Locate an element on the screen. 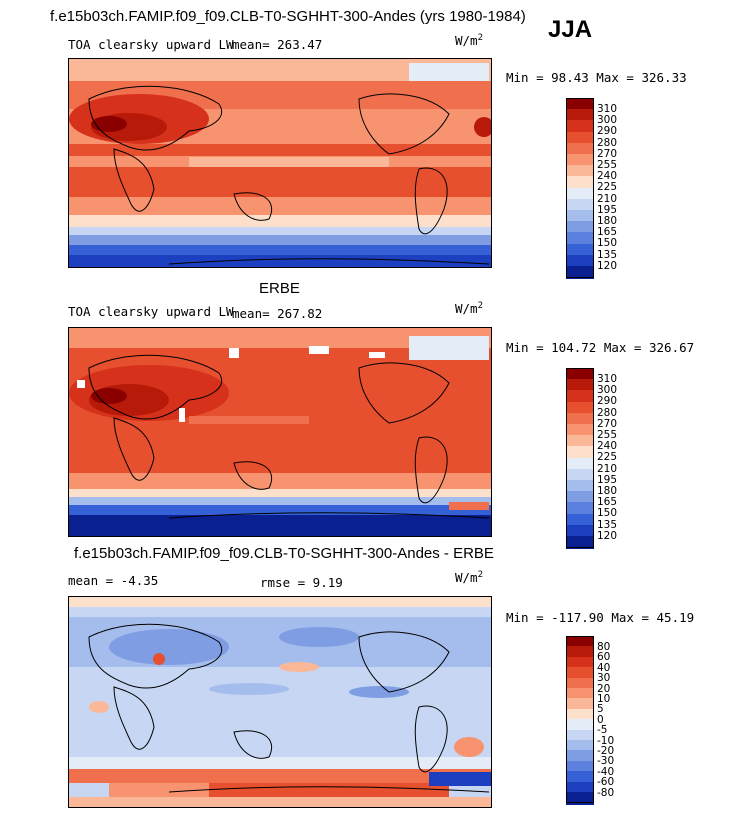 The height and width of the screenshot is (816, 733). colorbar-tick: -20 is located at coordinates (606, 751).